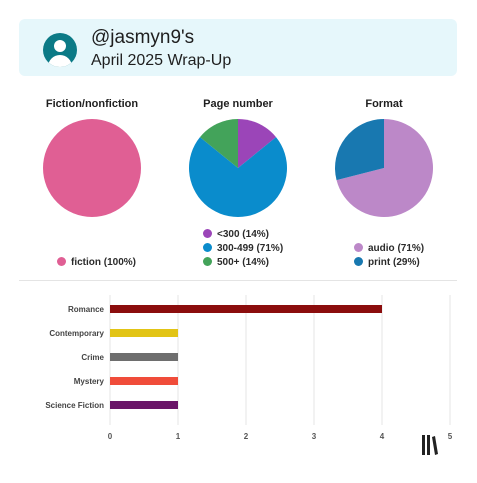 The image size is (477, 483). Describe the element at coordinates (396, 248) in the screenshot. I see `legend-label: audio (71%)` at that location.